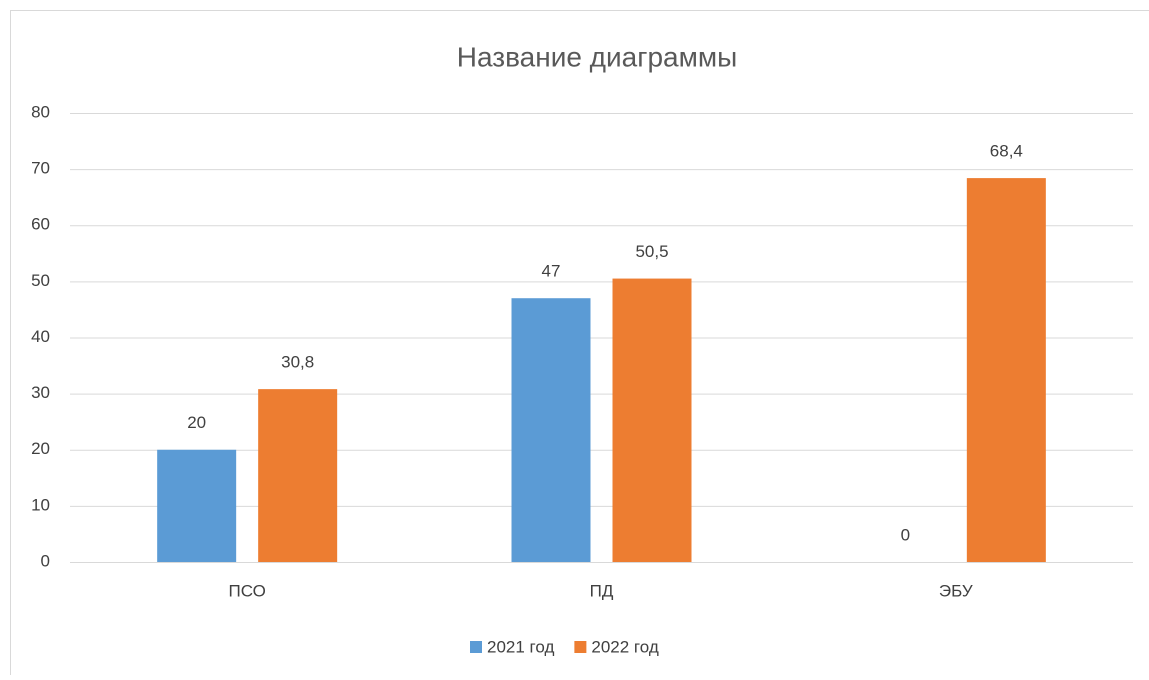 This screenshot has height=680, width=1149. What do you see at coordinates (551, 271) in the screenshot?
I see `data-label: 47` at bounding box center [551, 271].